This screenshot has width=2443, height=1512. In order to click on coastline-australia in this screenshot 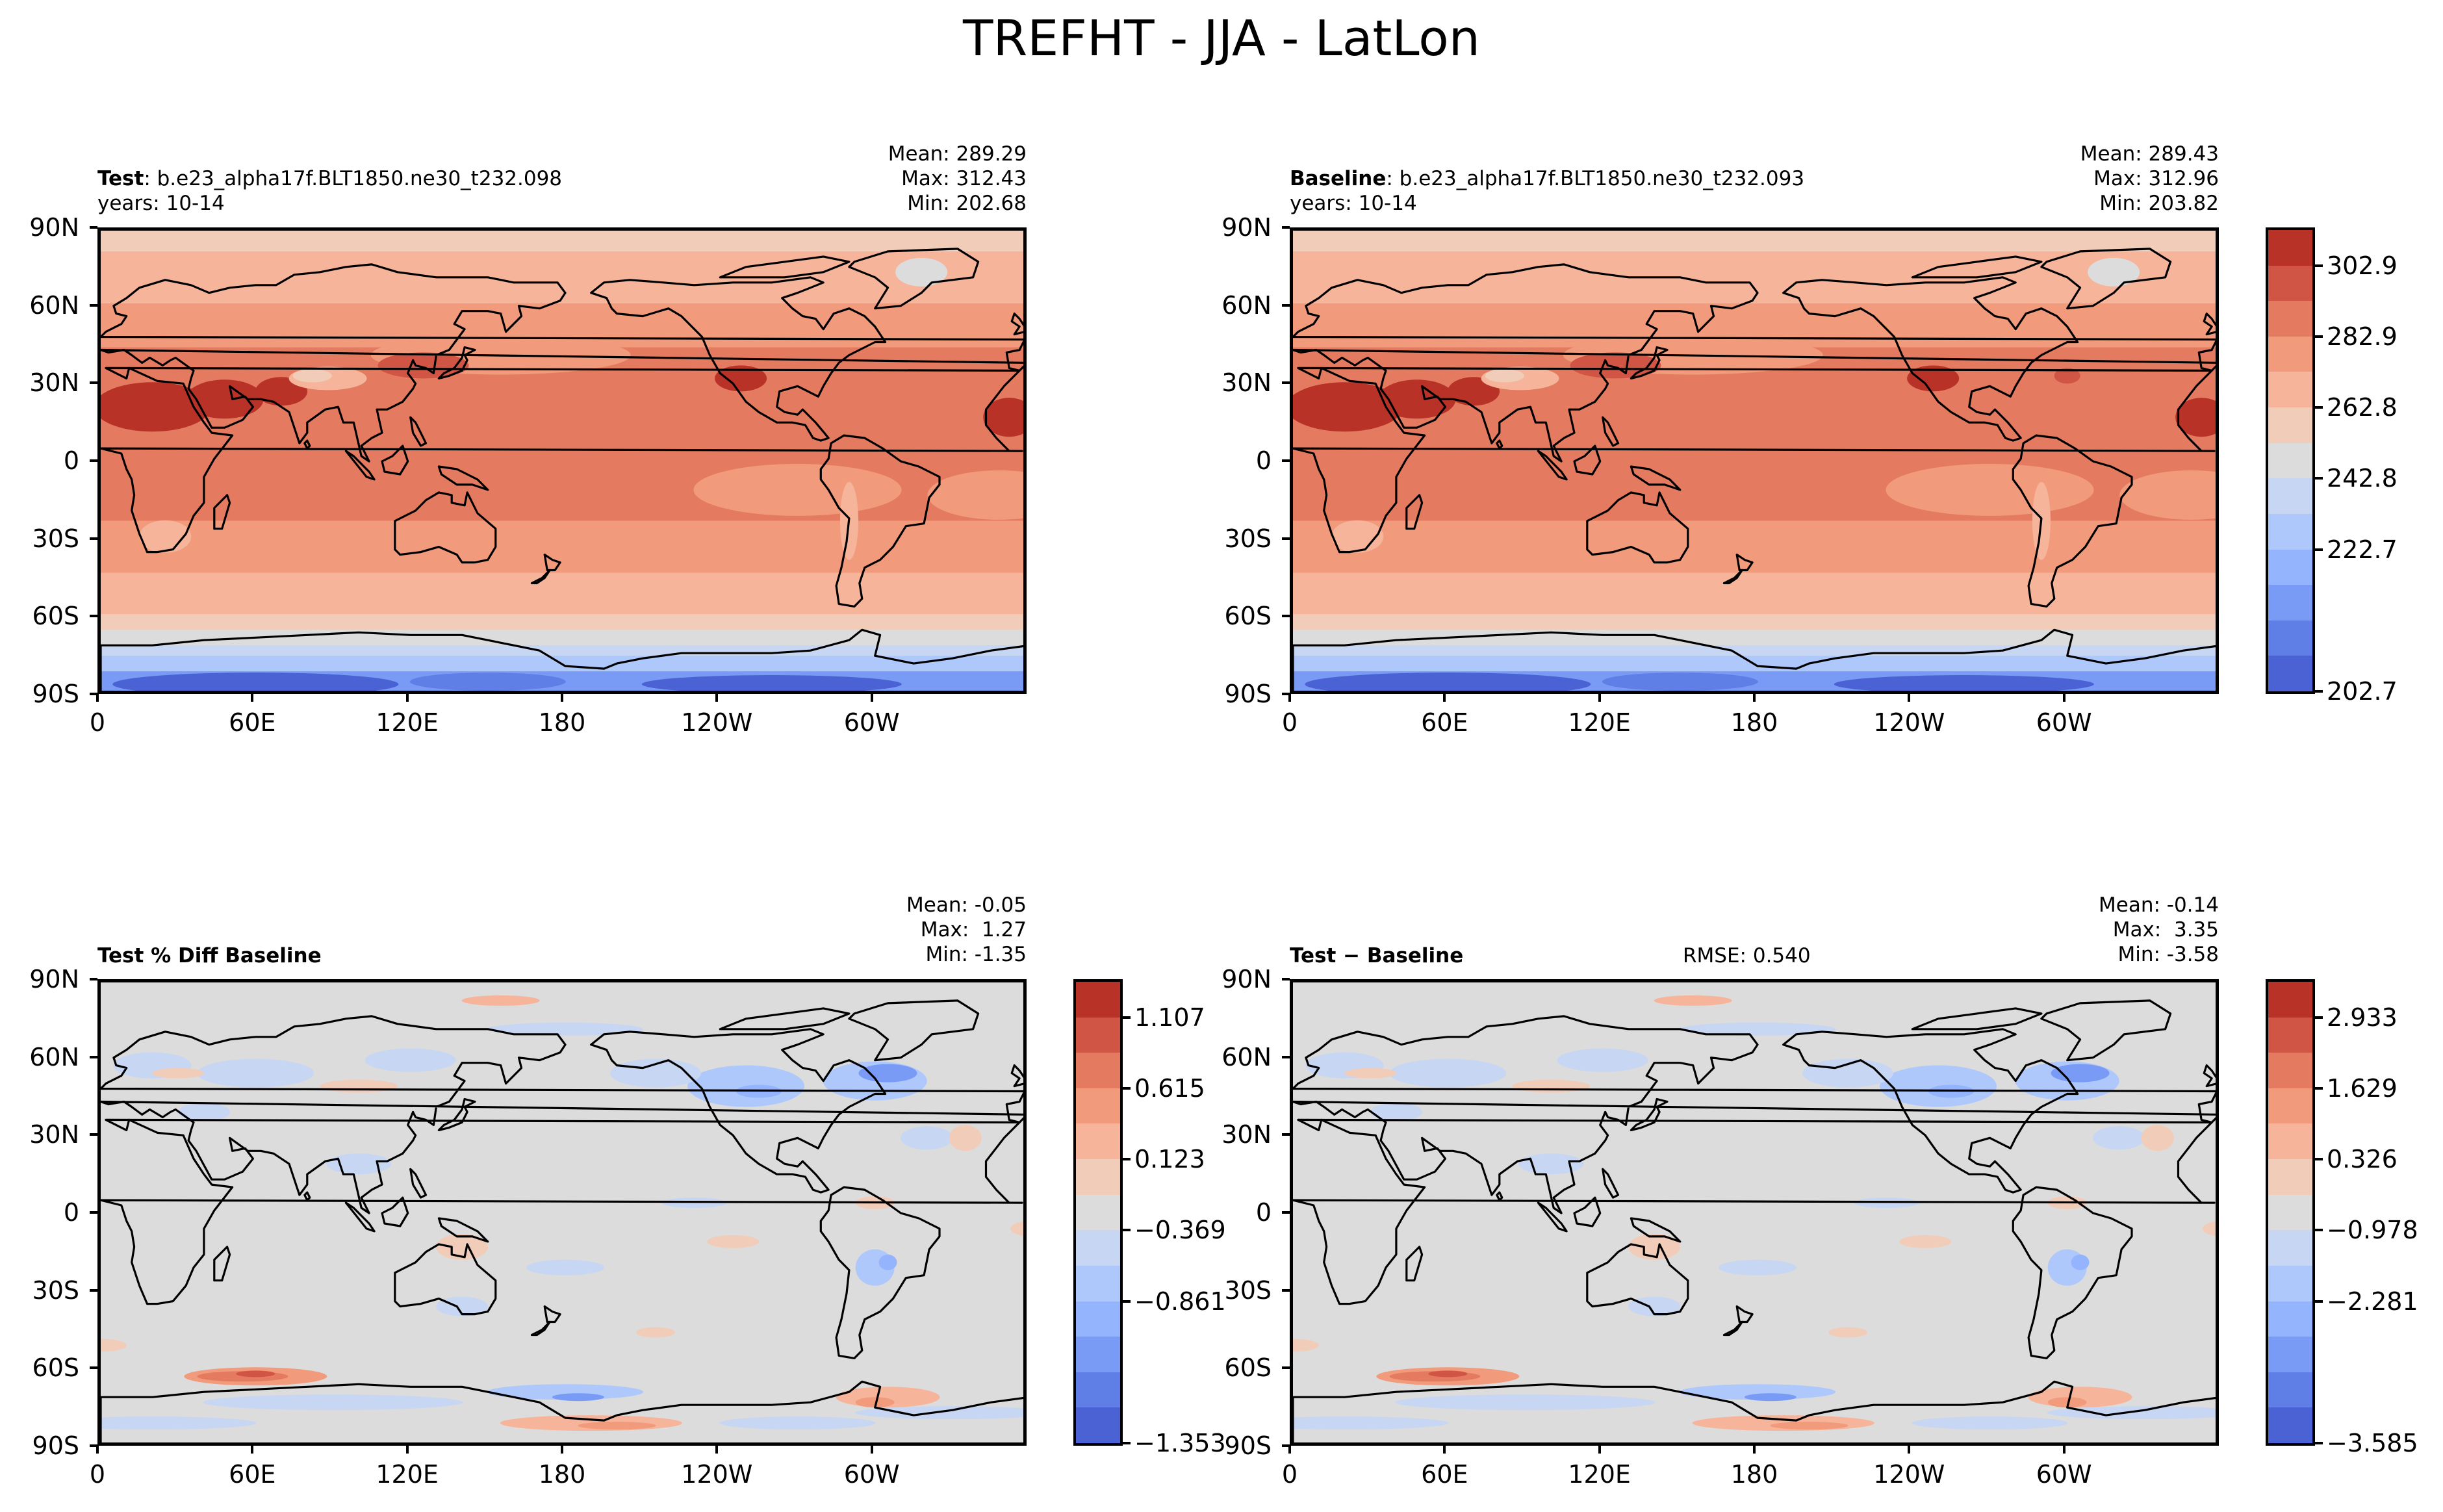, I will do `click(445, 1279)`.